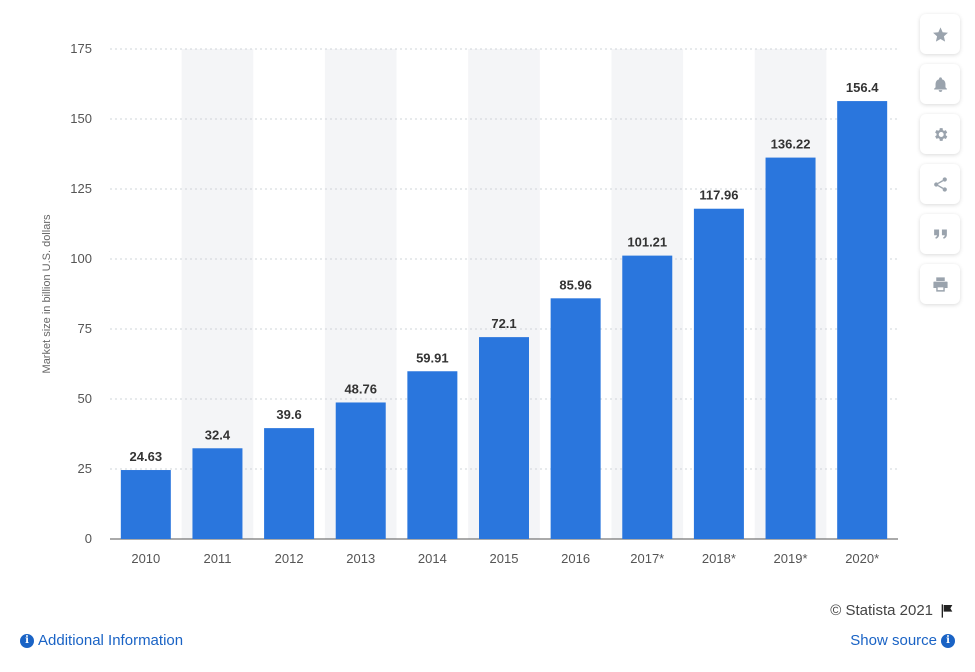  I want to click on data-label: 136.22, so click(791, 144).